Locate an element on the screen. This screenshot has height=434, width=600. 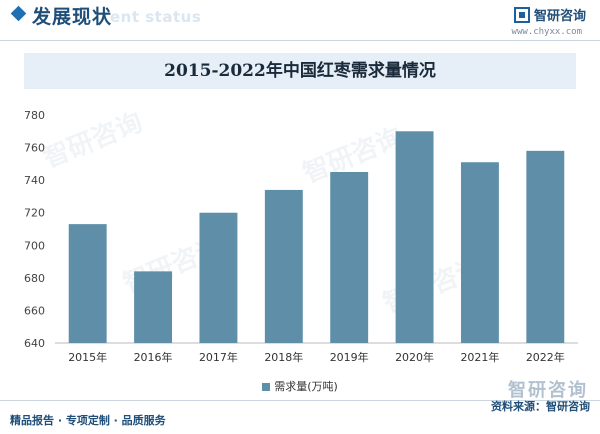
x-tick-label: 2016年 is located at coordinates (153, 357).